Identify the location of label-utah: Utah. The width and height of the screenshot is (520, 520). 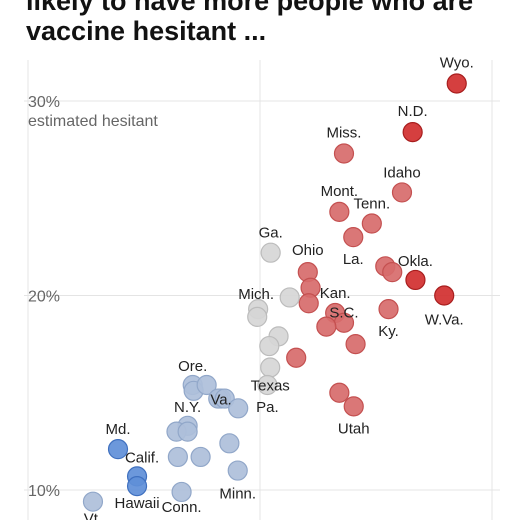
(354, 428).